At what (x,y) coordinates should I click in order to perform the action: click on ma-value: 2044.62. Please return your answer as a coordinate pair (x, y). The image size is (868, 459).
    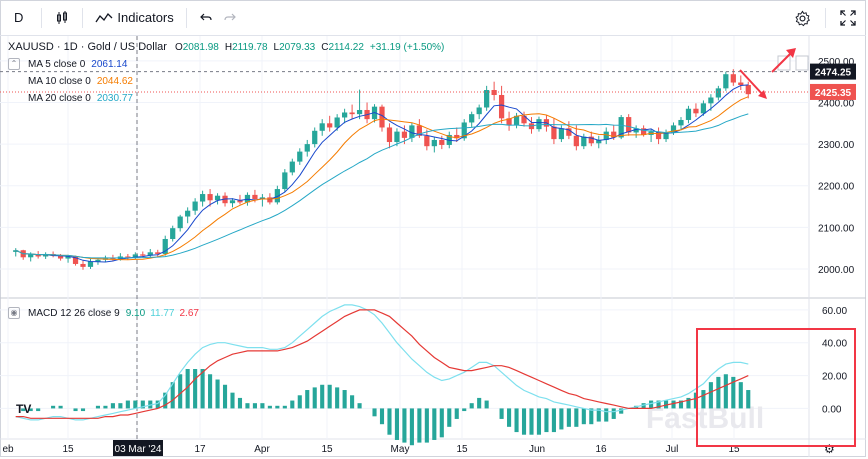
    Looking at the image, I should click on (114, 81).